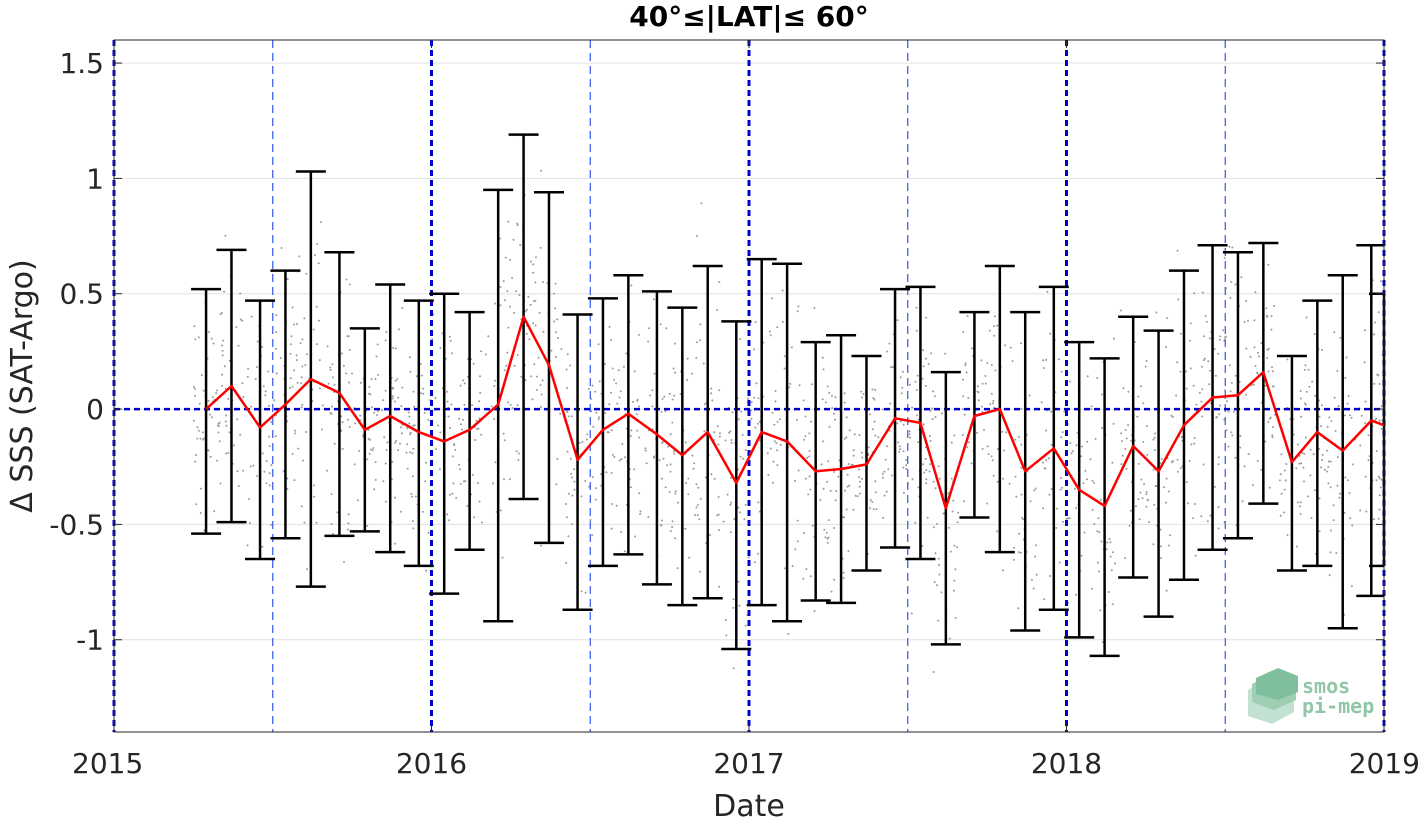 The width and height of the screenshot is (1424, 819). What do you see at coordinates (749, 804) in the screenshot?
I see `x-axis-title: Date` at bounding box center [749, 804].